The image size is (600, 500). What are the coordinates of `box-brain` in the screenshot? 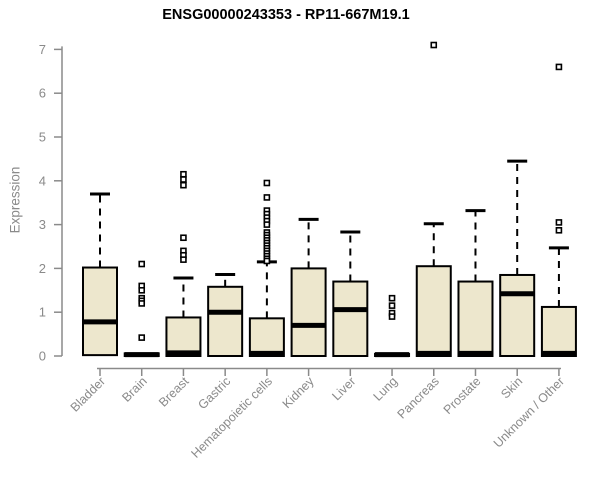 It's located at (141, 309).